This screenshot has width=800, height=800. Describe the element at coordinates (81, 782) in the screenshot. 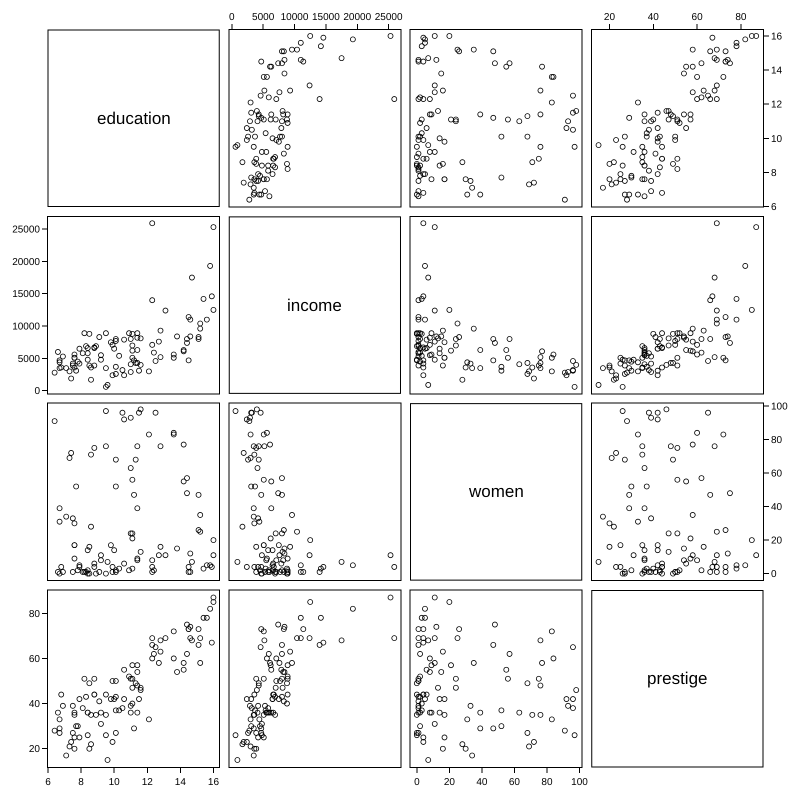

I see `x-tick-label: 8` at that location.